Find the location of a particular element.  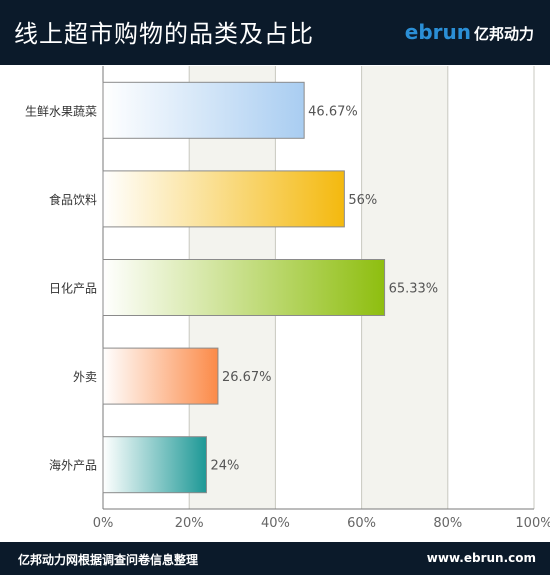

footer-bar: 亿邦动力网根据调查问卷信息整理 www.ebrun.com is located at coordinates (275, 558).